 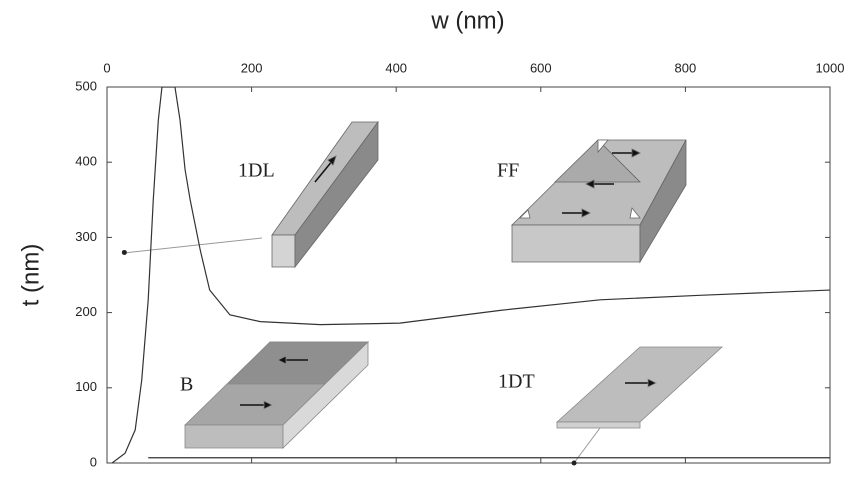 I want to click on y-tick-label: 200, so click(x=86, y=311).